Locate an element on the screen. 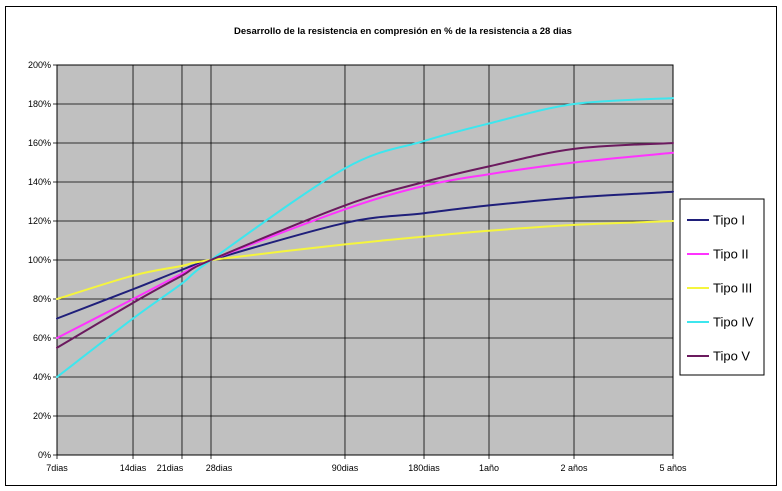  y-tick-label: 160% is located at coordinates (39, 143).